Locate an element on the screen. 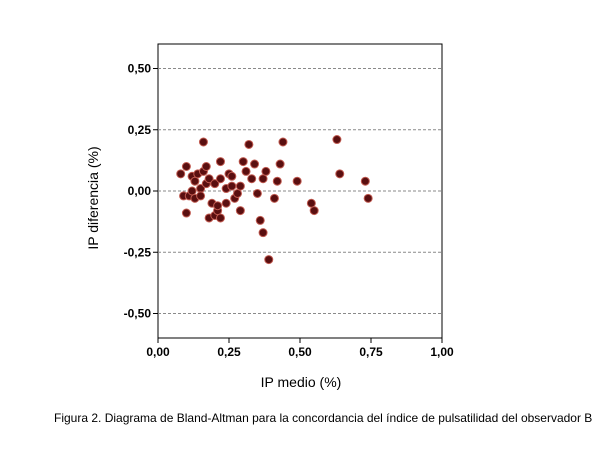 The height and width of the screenshot is (455, 604). y-tick-label: 0,50 is located at coordinates (140, 69).